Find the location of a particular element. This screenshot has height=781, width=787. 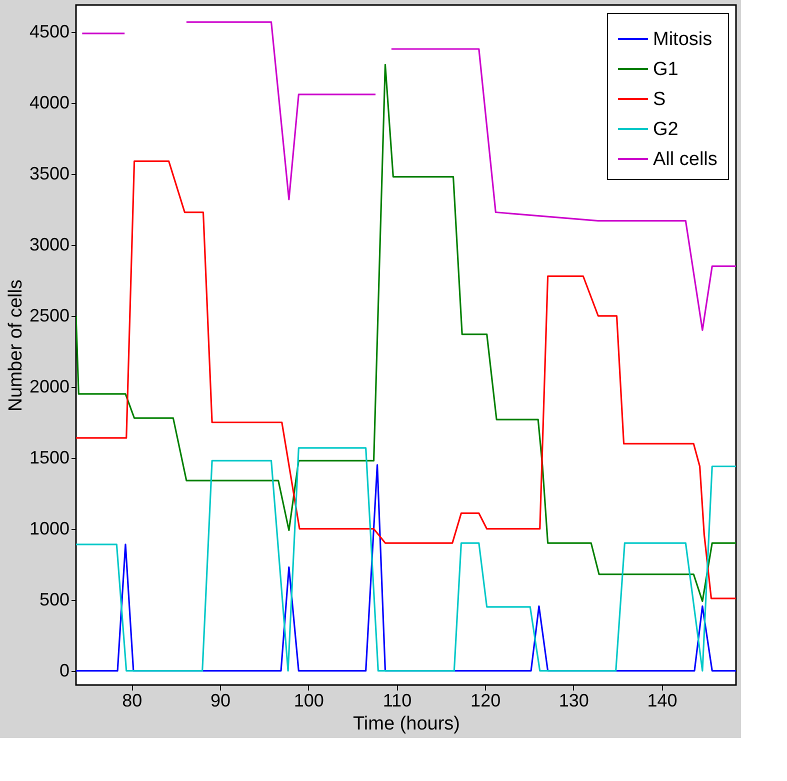

x-tick-label: 110 is located at coordinates (397, 700).